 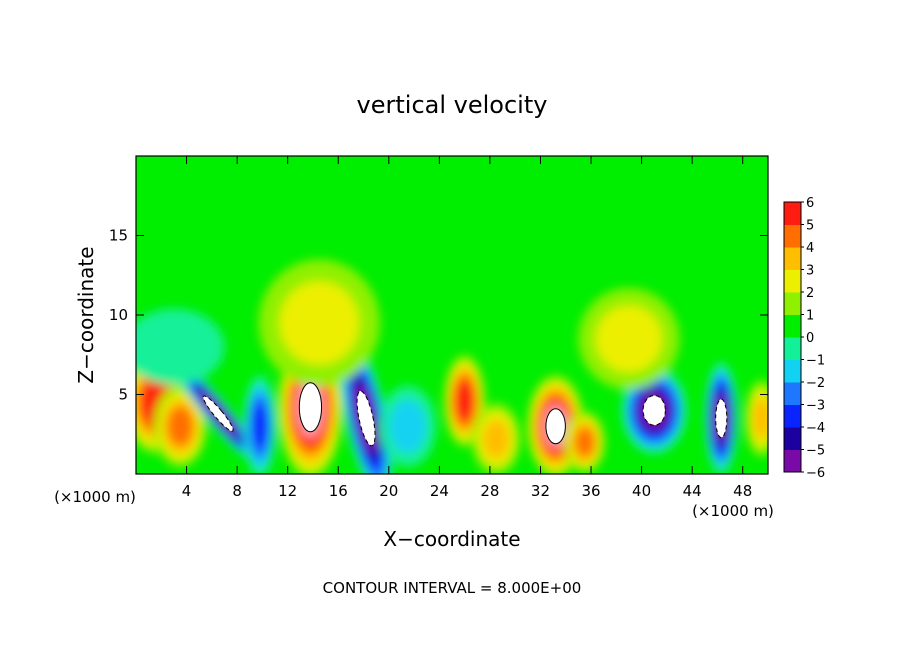 I want to click on x-tick-label-10: 44, so click(x=692, y=491).